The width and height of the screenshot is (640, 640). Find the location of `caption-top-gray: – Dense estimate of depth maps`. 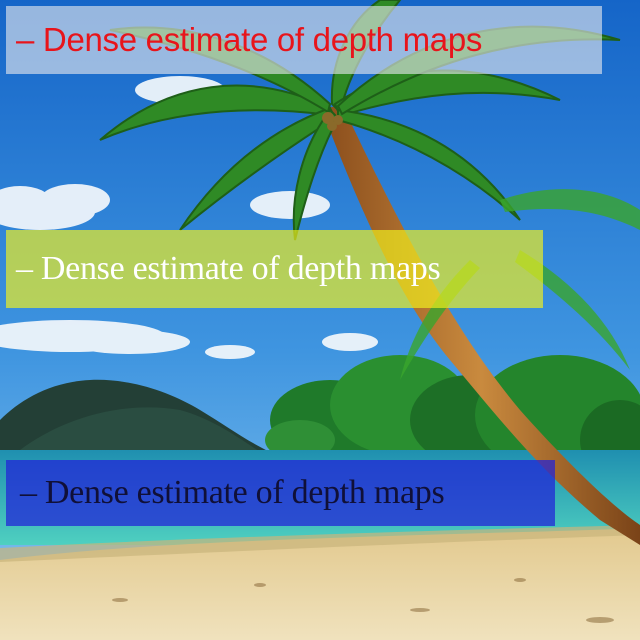

caption-top-gray: – Dense estimate of depth maps is located at coordinates (304, 40).